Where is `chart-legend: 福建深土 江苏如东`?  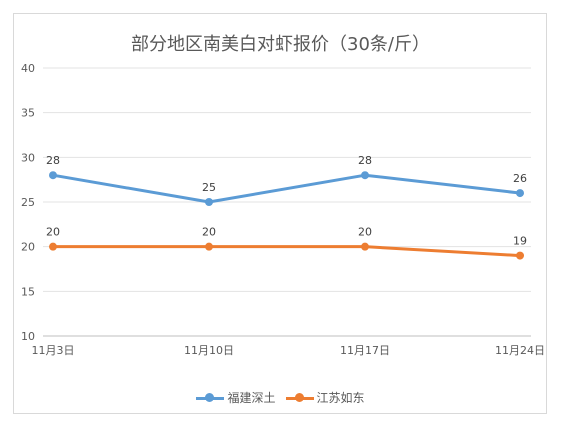
chart-legend: 福建深土 江苏如东 is located at coordinates (280, 397).